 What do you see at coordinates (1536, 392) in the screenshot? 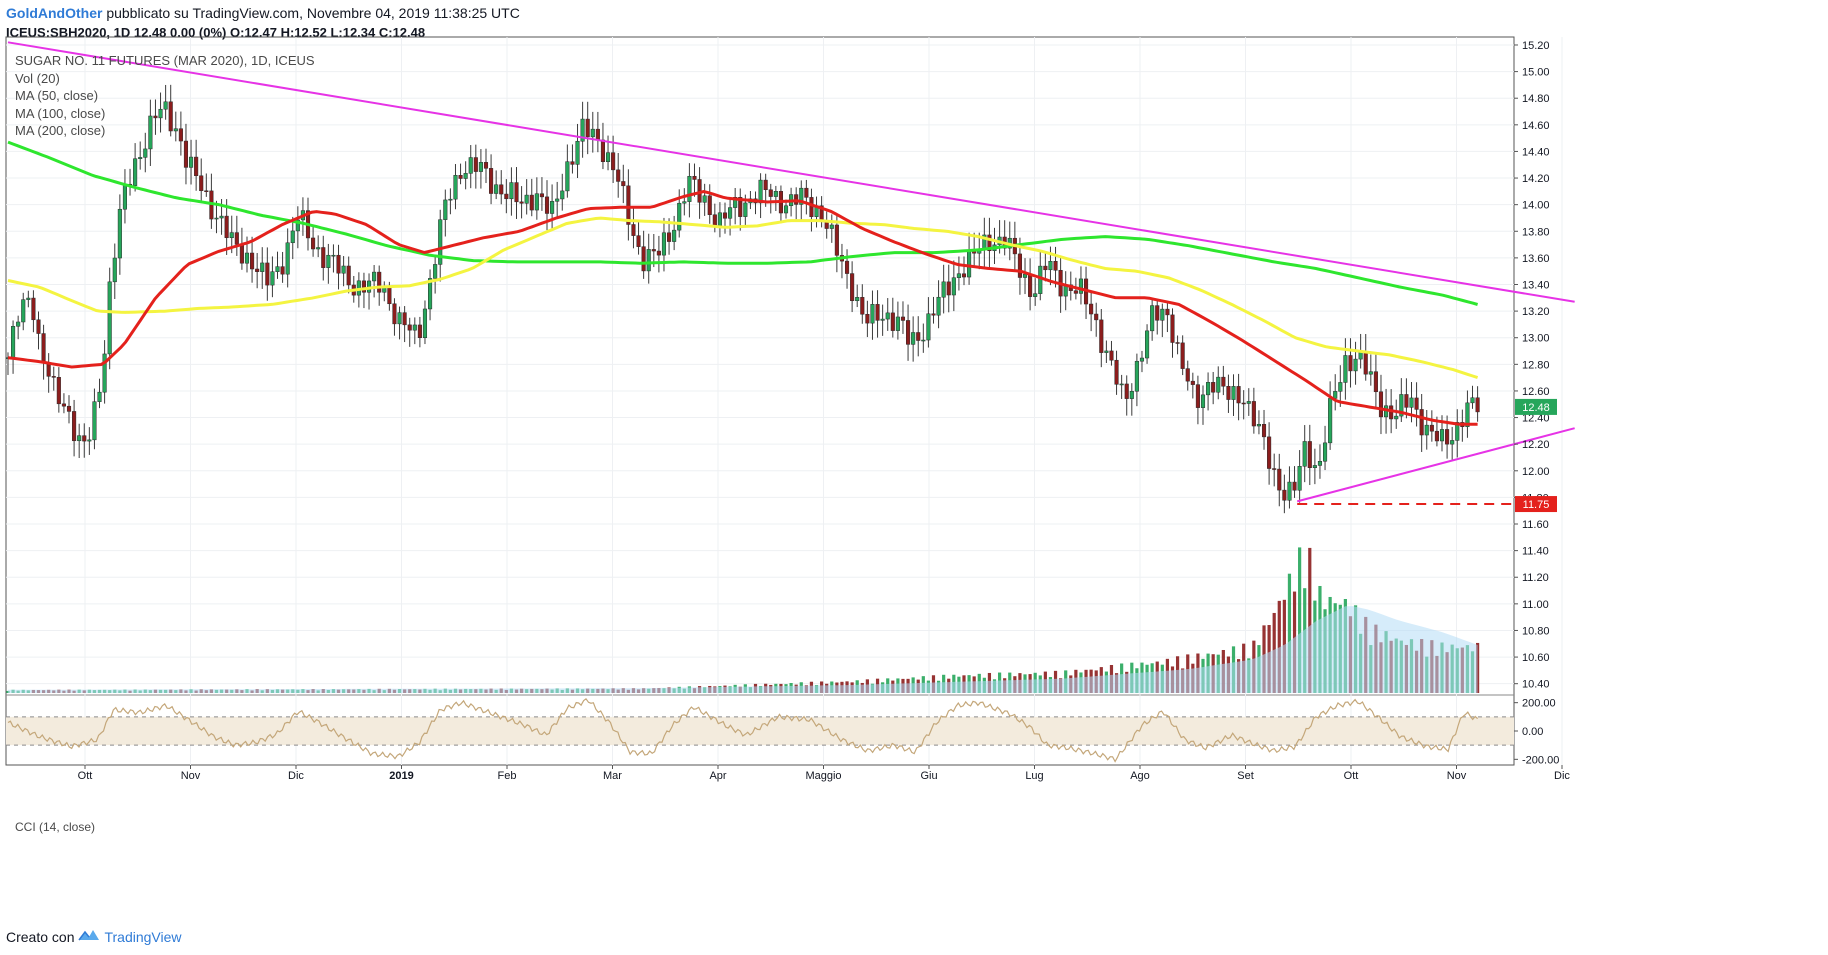
I see `price-tick-label: 12.60` at bounding box center [1536, 392].